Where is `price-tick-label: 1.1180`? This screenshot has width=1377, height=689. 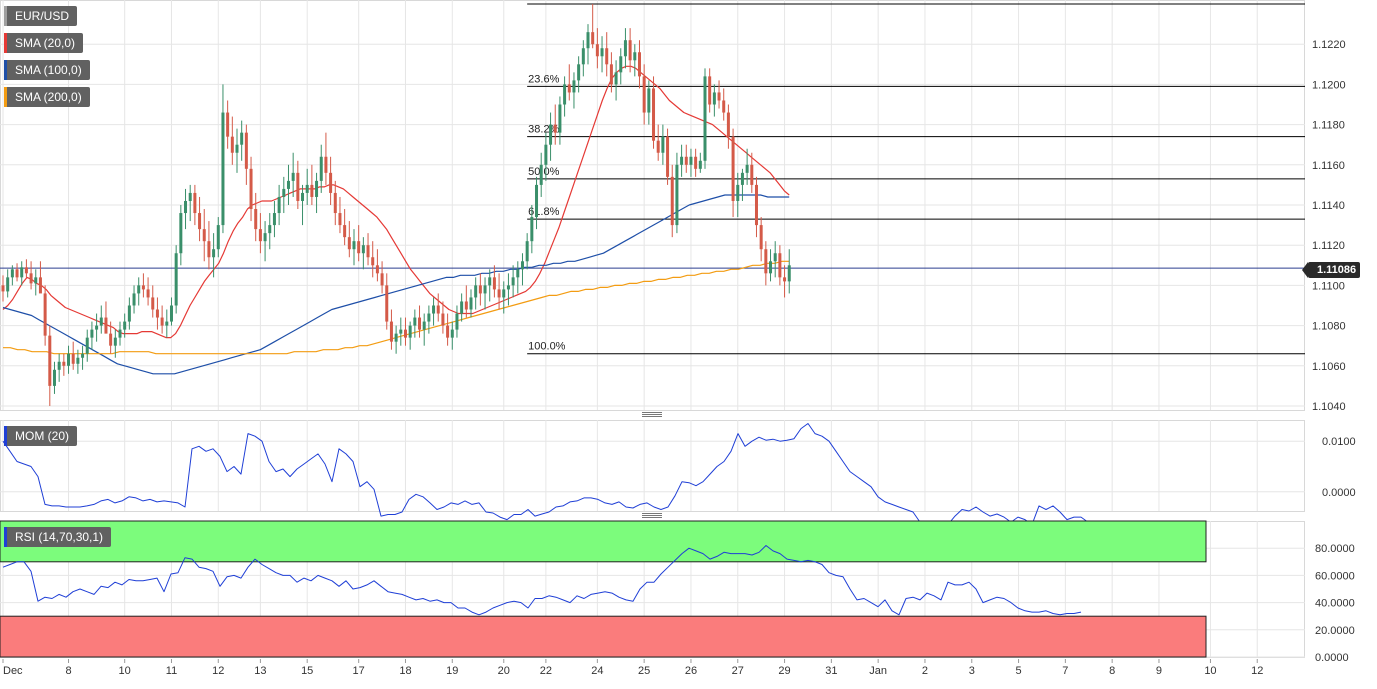
price-tick-label: 1.1180 is located at coordinates (1328, 126).